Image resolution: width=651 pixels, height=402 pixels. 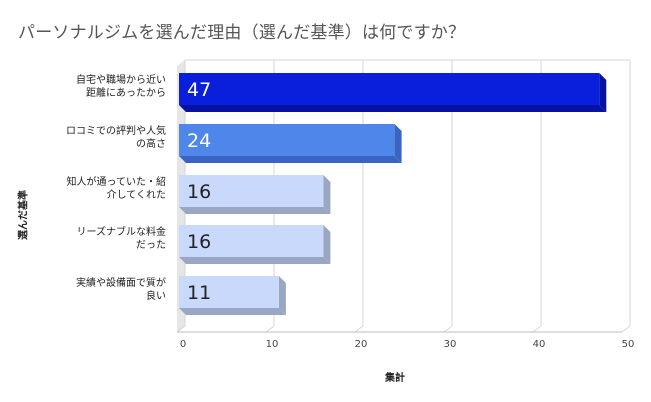 What do you see at coordinates (121, 232) in the screenshot?
I see `category-label-line: リーズナブルな料金` at bounding box center [121, 232].